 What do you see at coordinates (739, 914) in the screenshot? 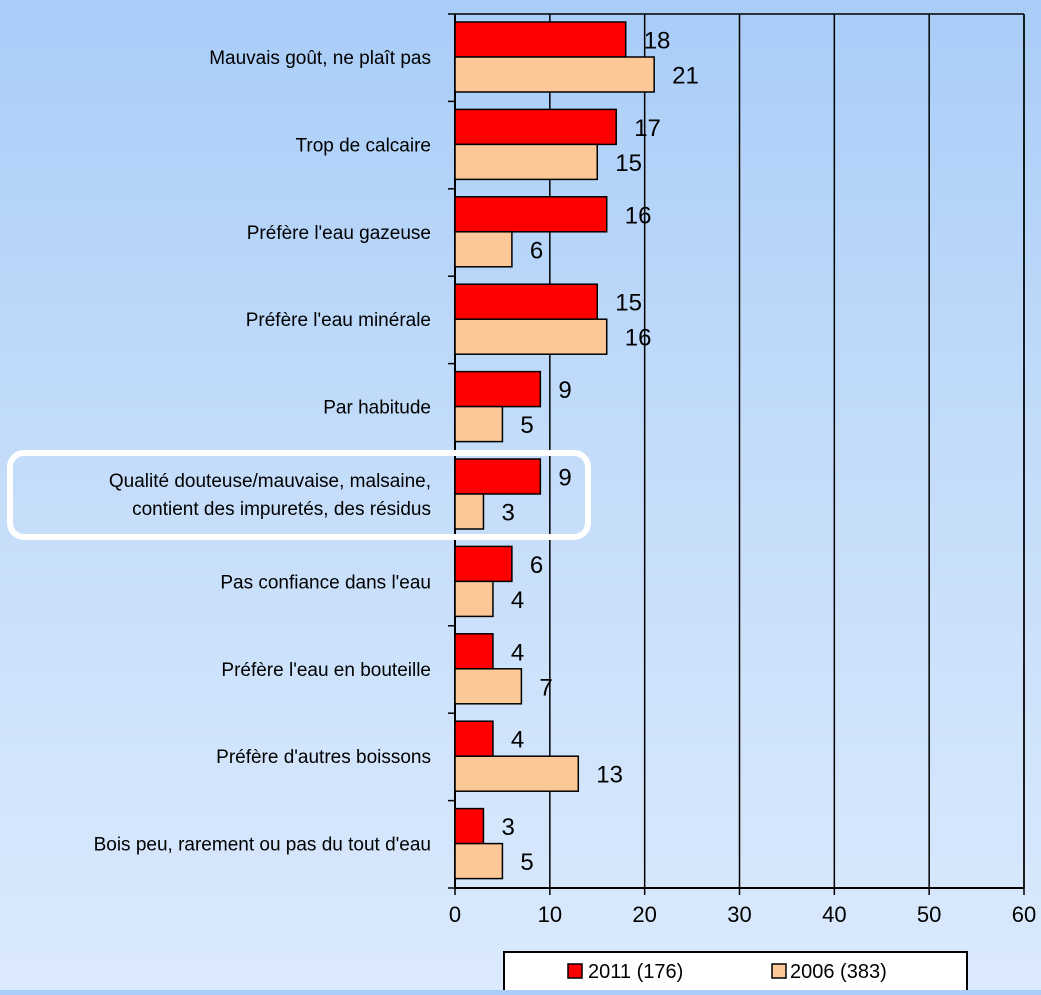
I see `x-tick-label: 30` at bounding box center [739, 914].